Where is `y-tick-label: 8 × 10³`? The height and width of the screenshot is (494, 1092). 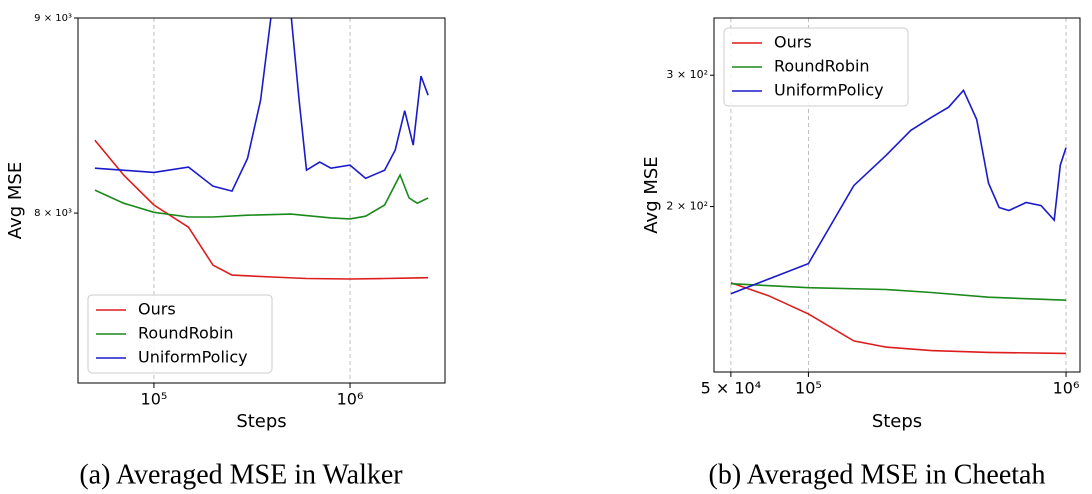 y-tick-label: 8 × 10³ is located at coordinates (53, 213).